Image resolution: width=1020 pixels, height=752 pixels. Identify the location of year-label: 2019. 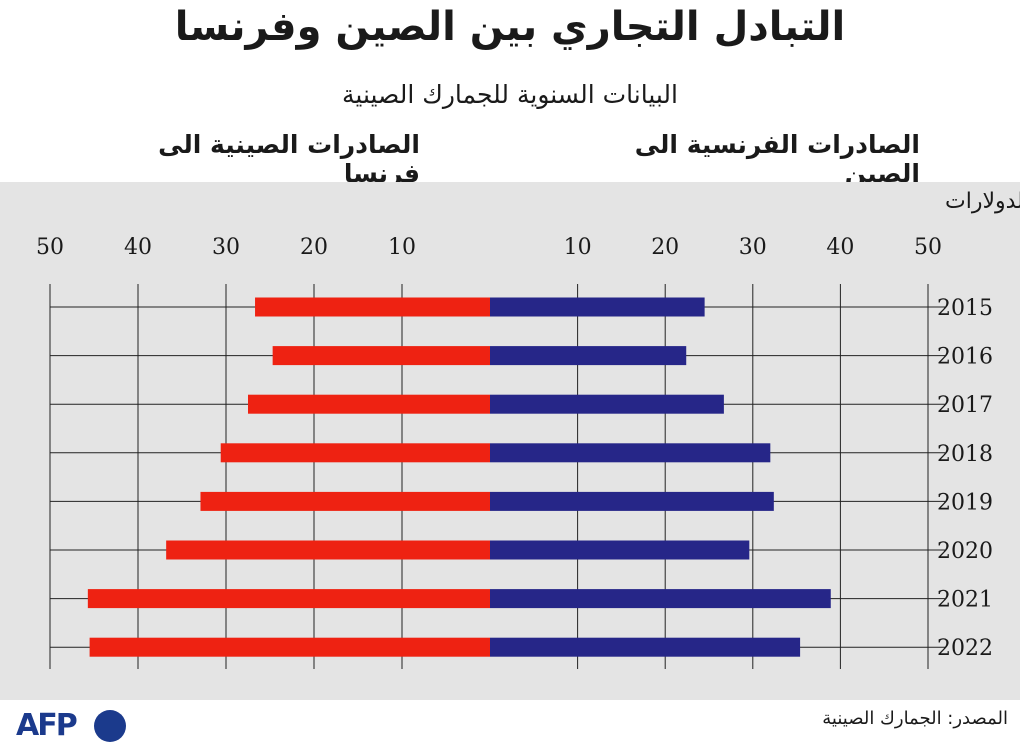
(965, 502).